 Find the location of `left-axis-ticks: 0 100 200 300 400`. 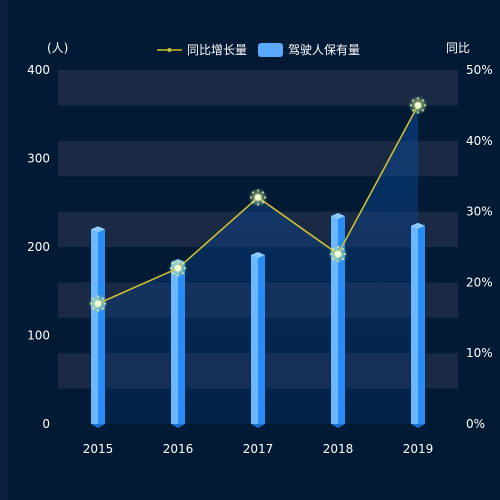

left-axis-ticks: 0 100 200 300 400 is located at coordinates (38, 247).